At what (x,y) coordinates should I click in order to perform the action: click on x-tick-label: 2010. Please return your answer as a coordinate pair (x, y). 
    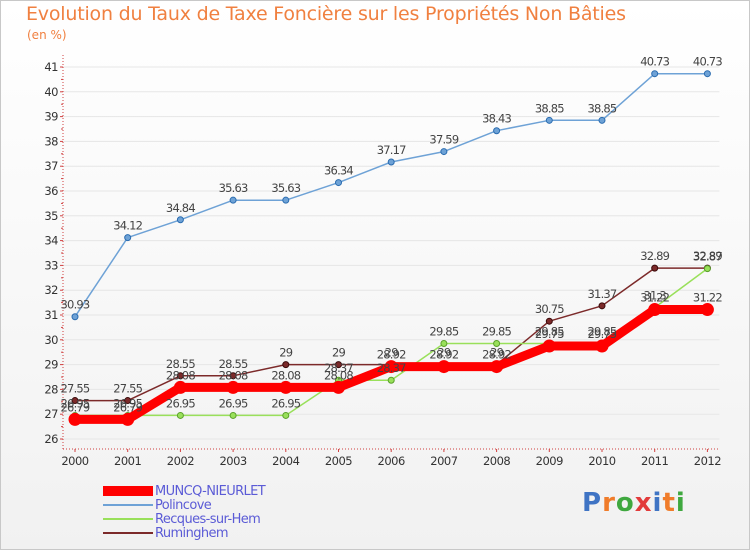
    Looking at the image, I should click on (601, 461).